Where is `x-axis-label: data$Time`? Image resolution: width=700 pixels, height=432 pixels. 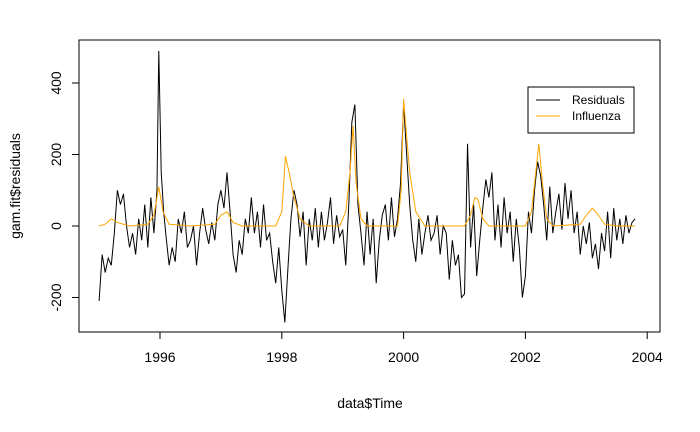
x-axis-label: data$Time is located at coordinates (370, 403).